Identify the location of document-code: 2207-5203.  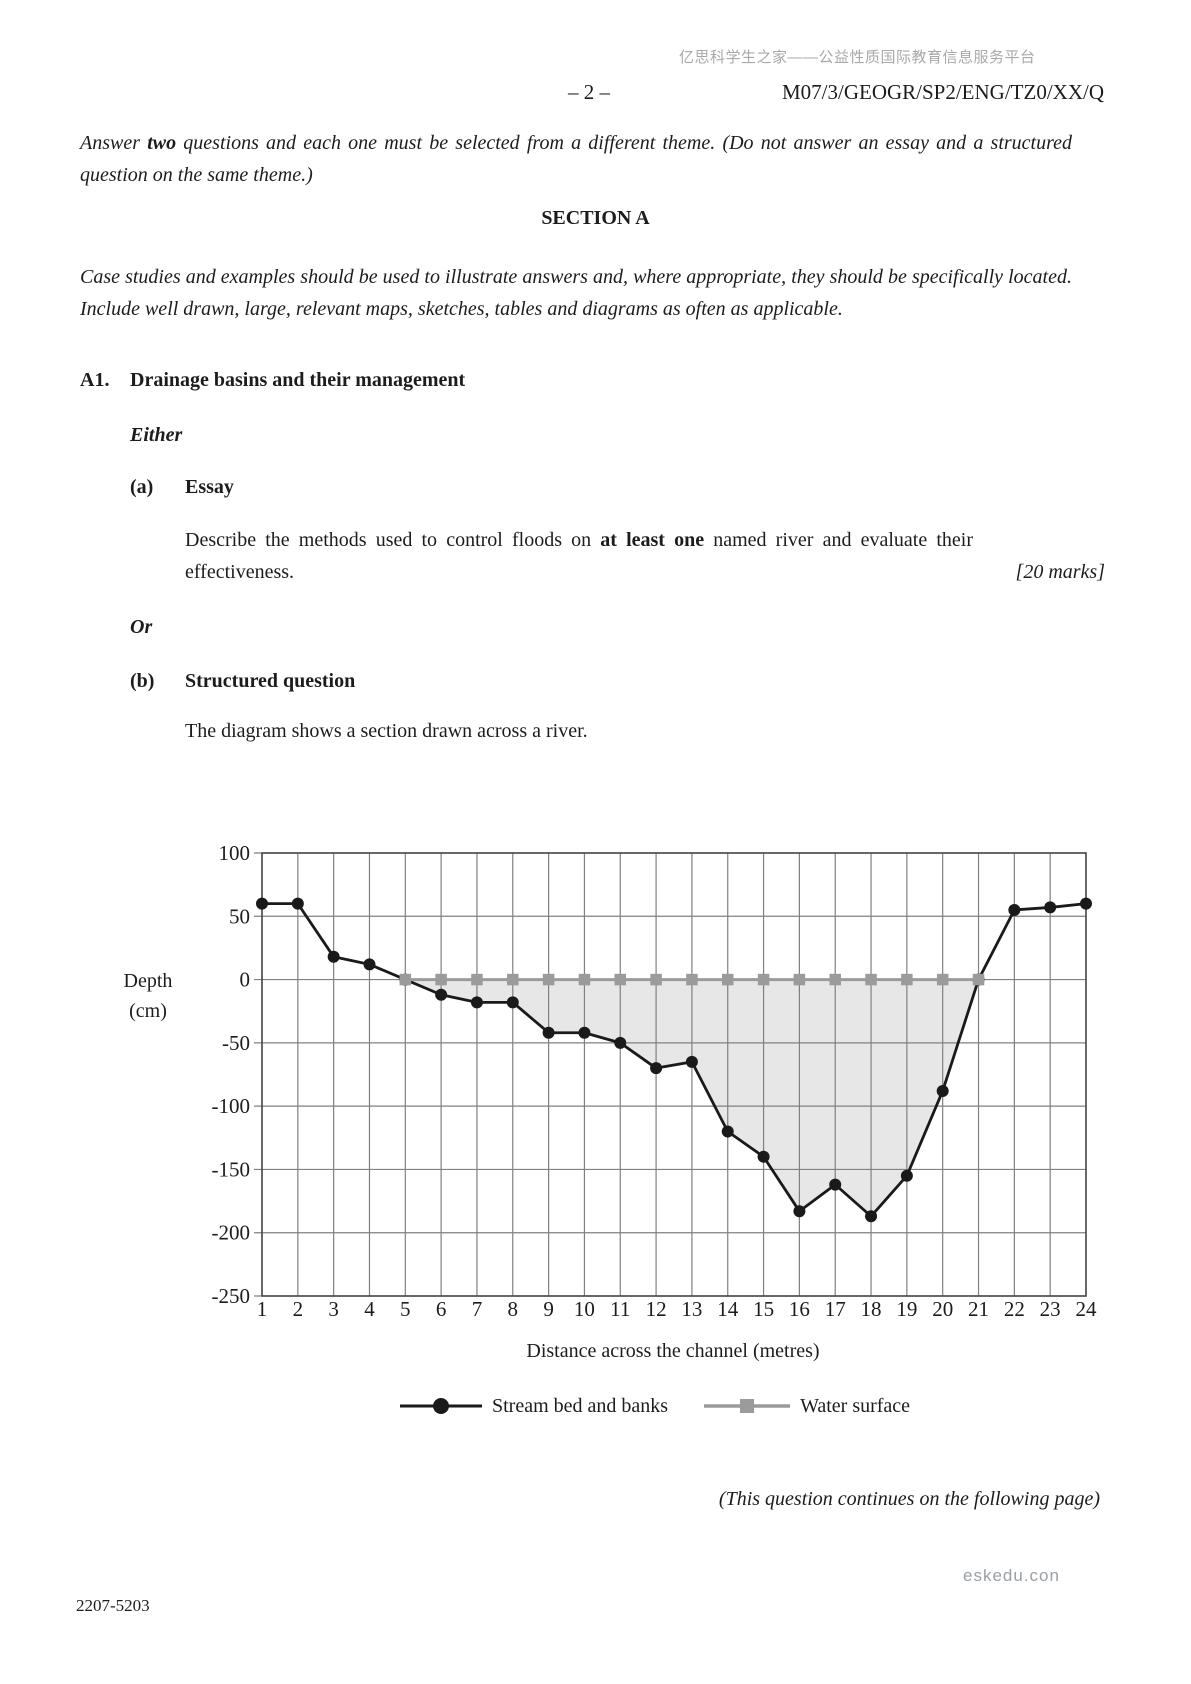
(113, 1605).